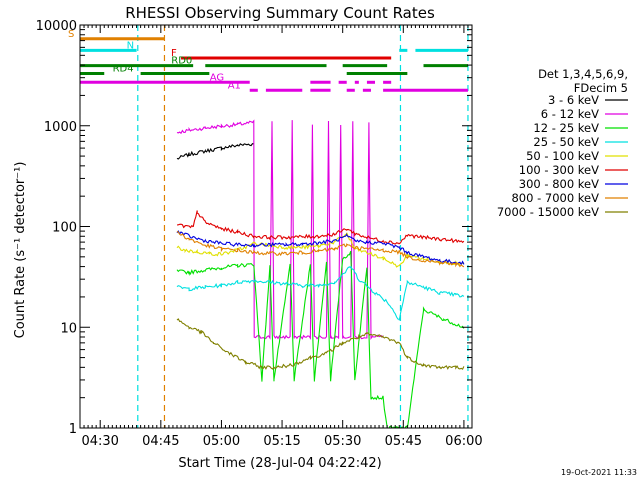  What do you see at coordinates (56, 26) in the screenshot?
I see `y-tick-label: 10000` at bounding box center [56, 26].